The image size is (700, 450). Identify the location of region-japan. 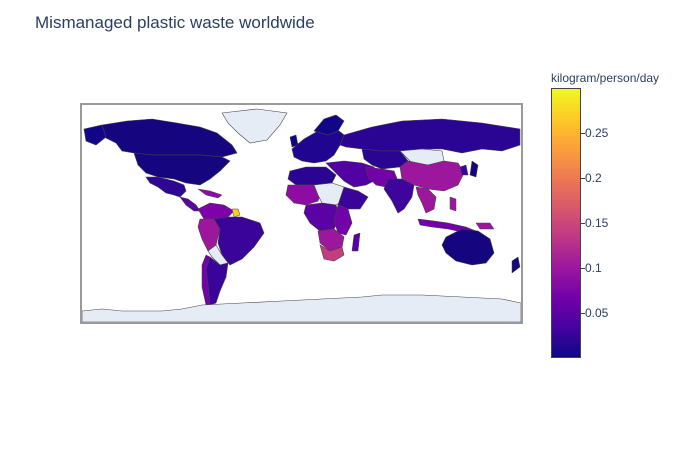
(474, 169).